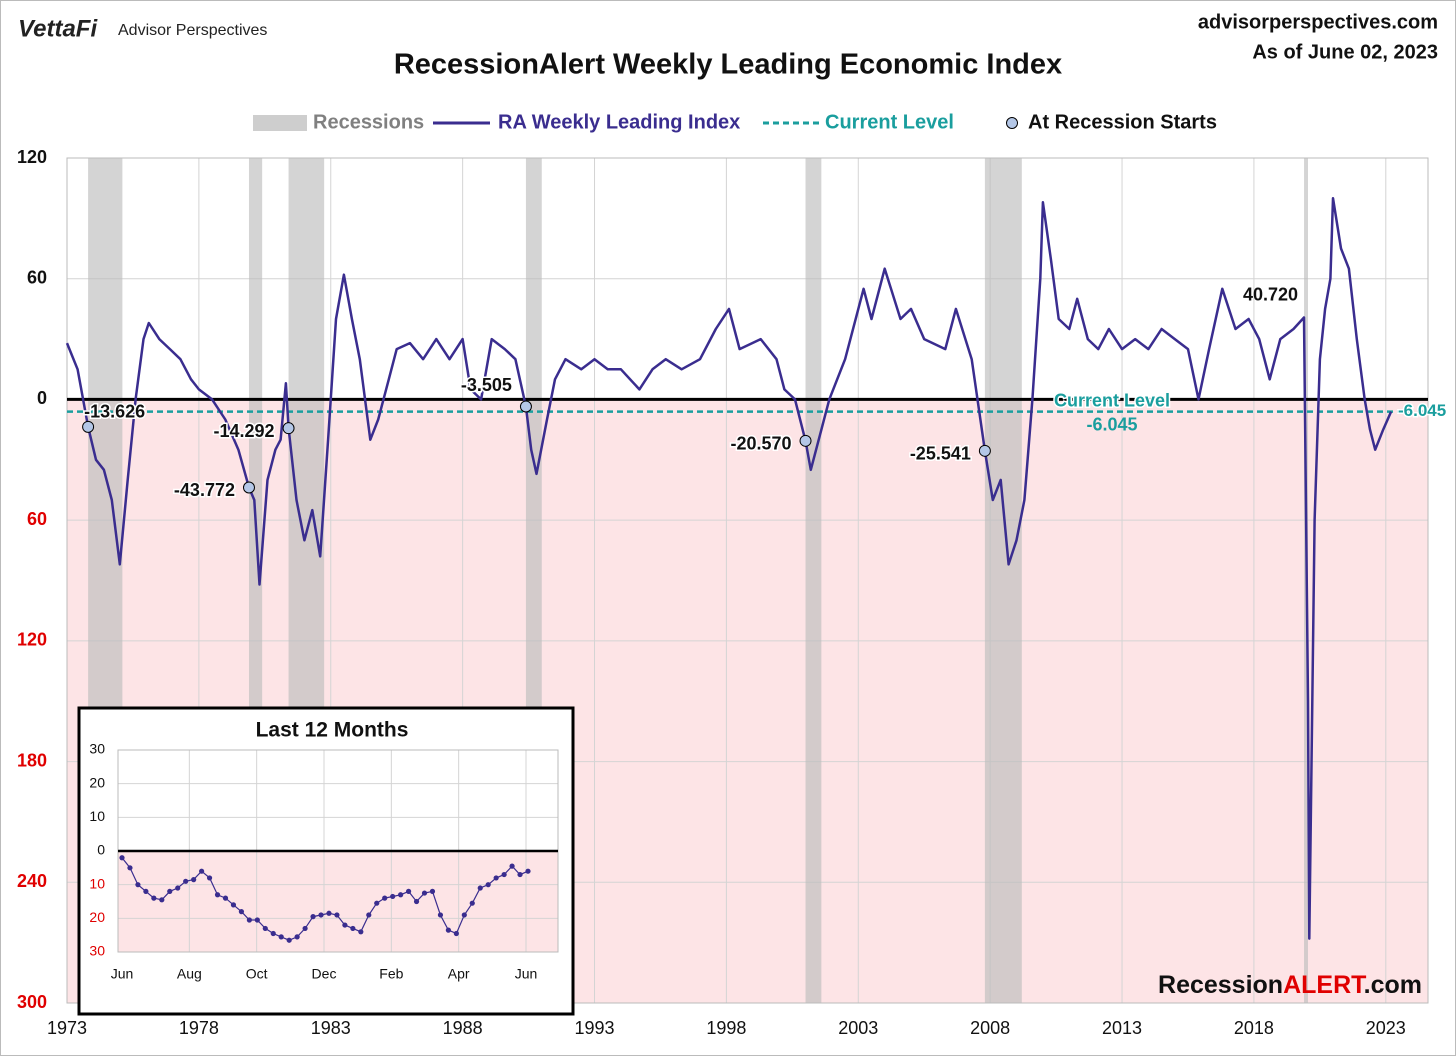 This screenshot has width=1456, height=1056. What do you see at coordinates (32, 881) in the screenshot?
I see `y-tick-label: 240` at bounding box center [32, 881].